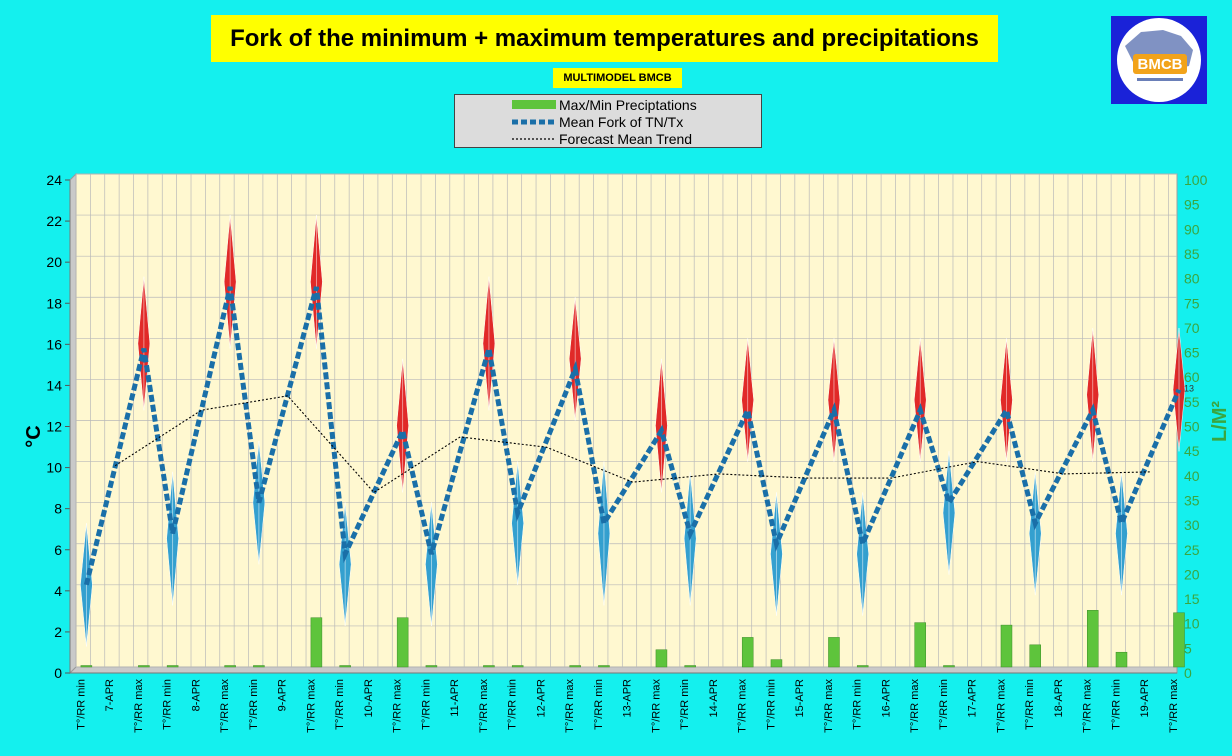  Describe the element at coordinates (800, 698) in the screenshot. I see `x-tick-label-date: 15-APR` at that location.